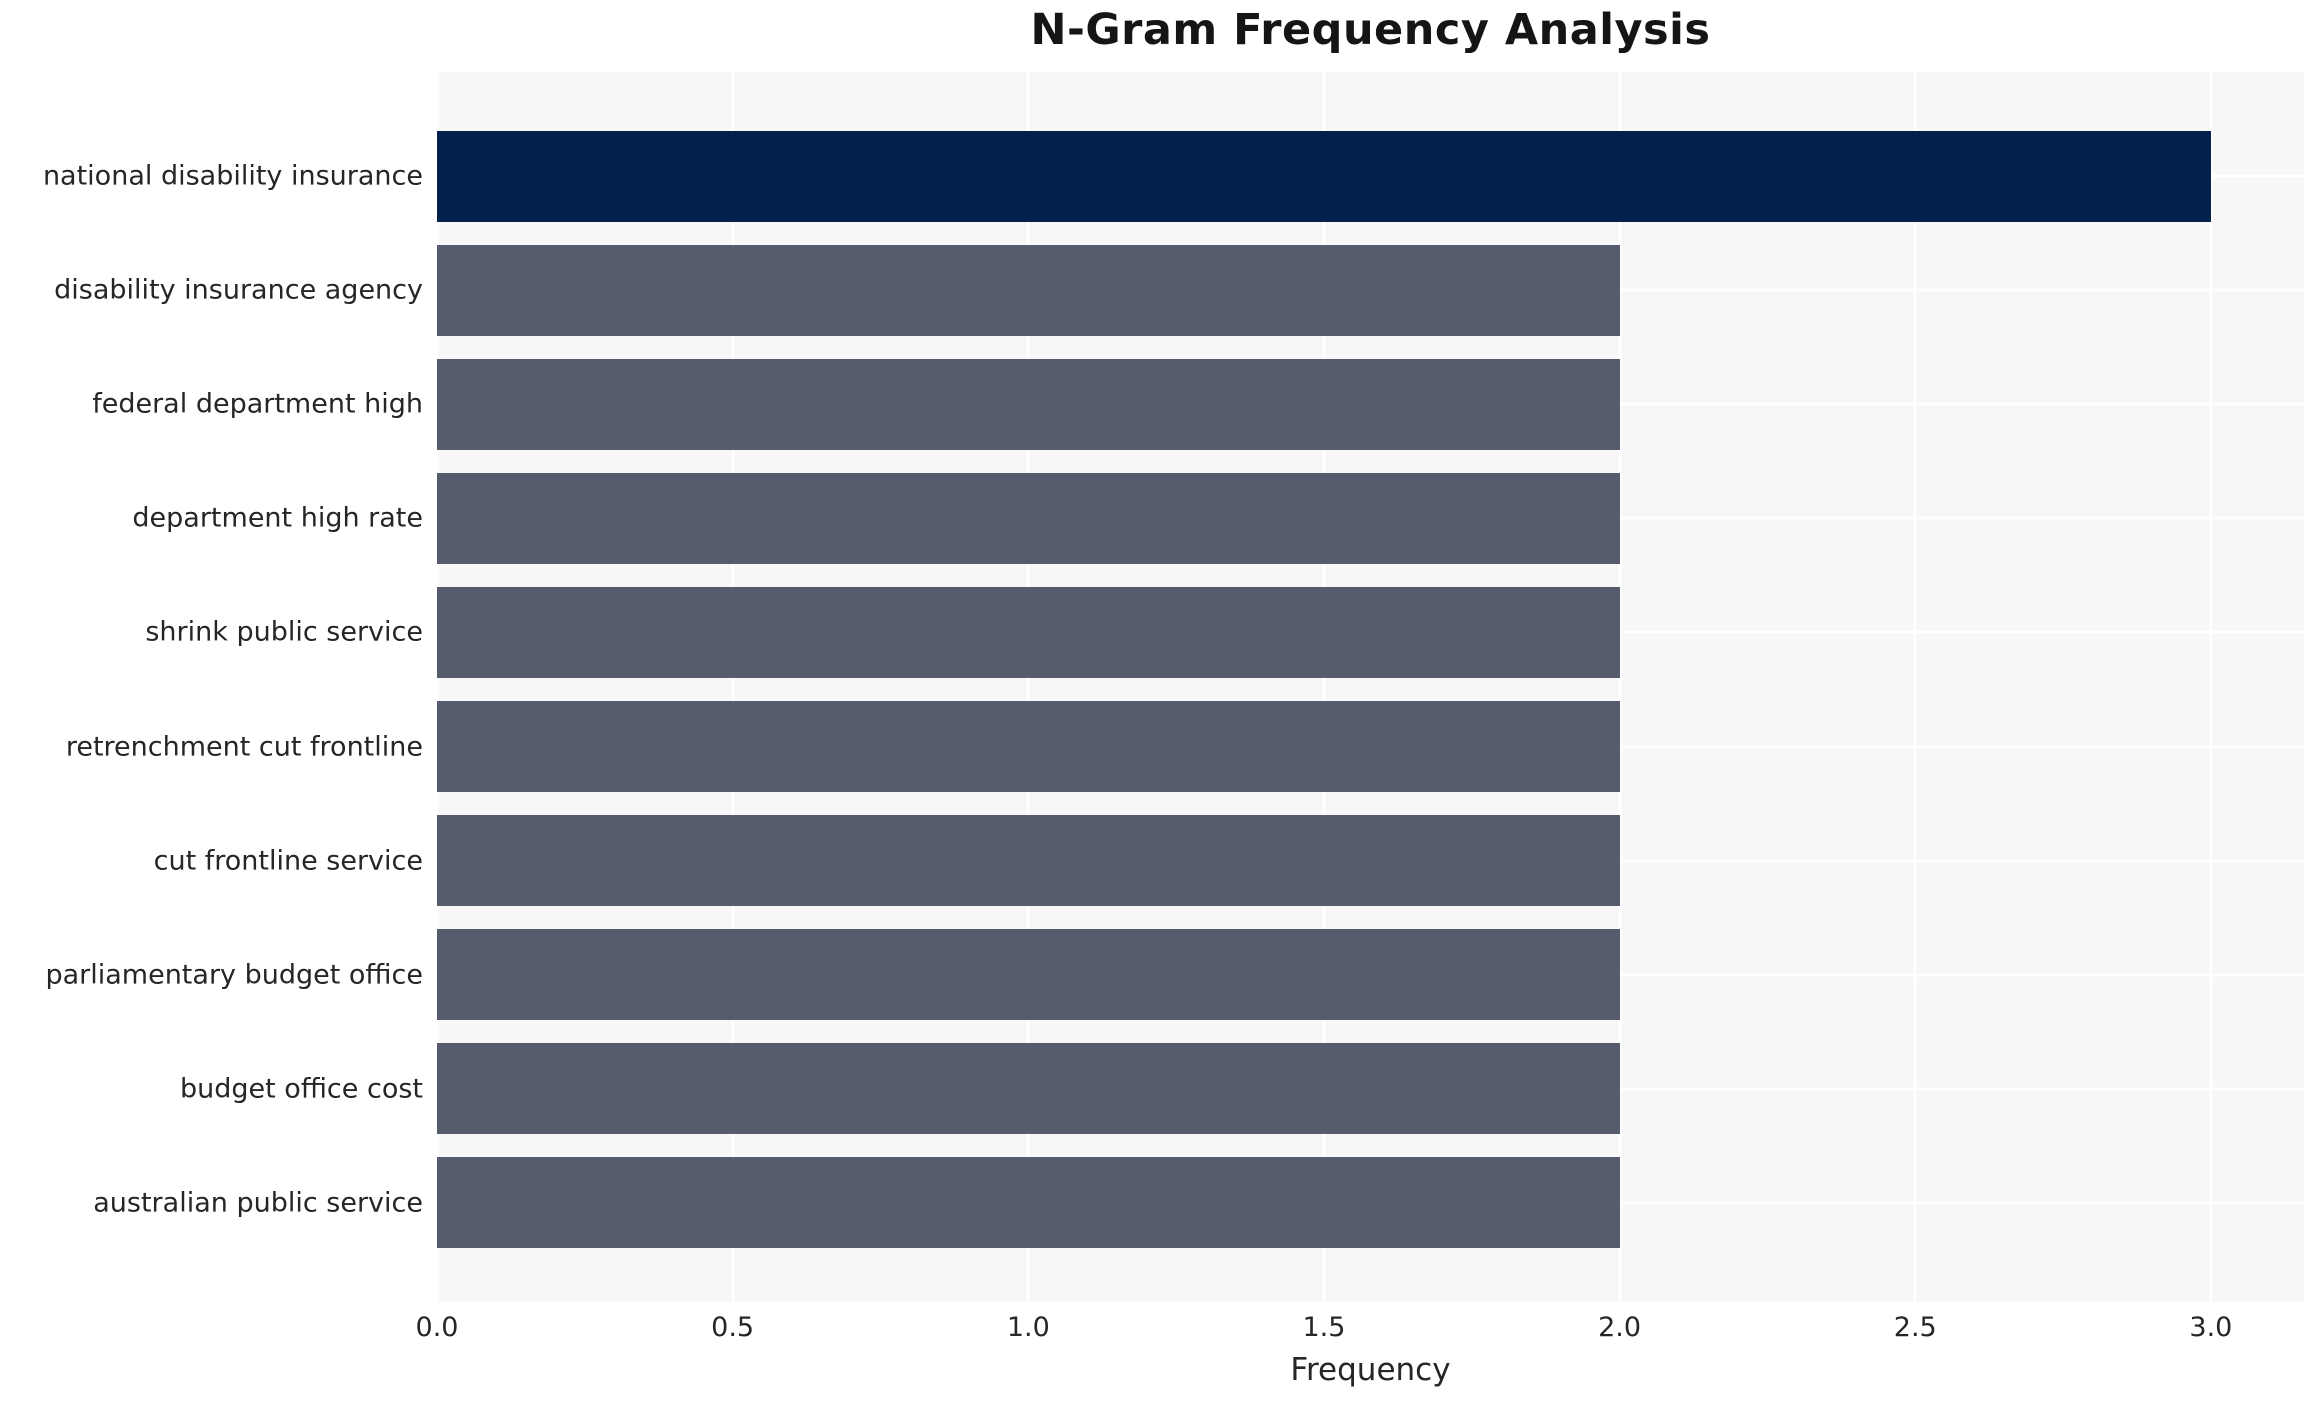 Image resolution: width=2317 pixels, height=1402 pixels. Describe the element at coordinates (733, 1327) in the screenshot. I see `x-tick-label: 0.5` at that location.